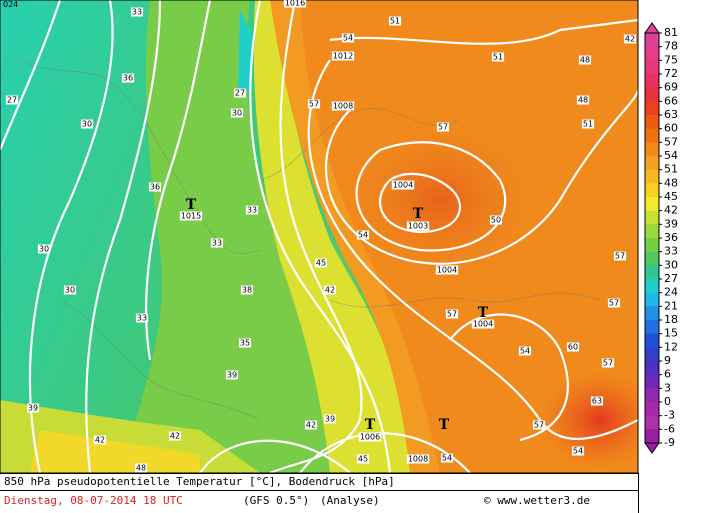 The width and height of the screenshot is (704, 513). I want to click on colorbar-tick-label: 27, so click(671, 278).